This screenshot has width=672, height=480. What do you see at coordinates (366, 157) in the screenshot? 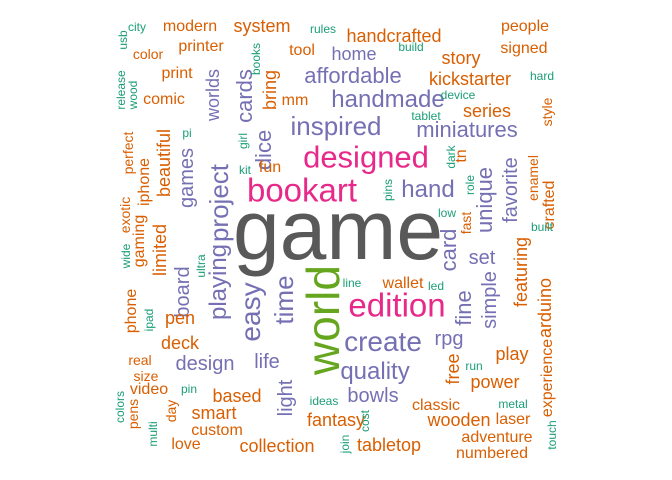
I see `cloud-word-designed: designed` at bounding box center [366, 157].